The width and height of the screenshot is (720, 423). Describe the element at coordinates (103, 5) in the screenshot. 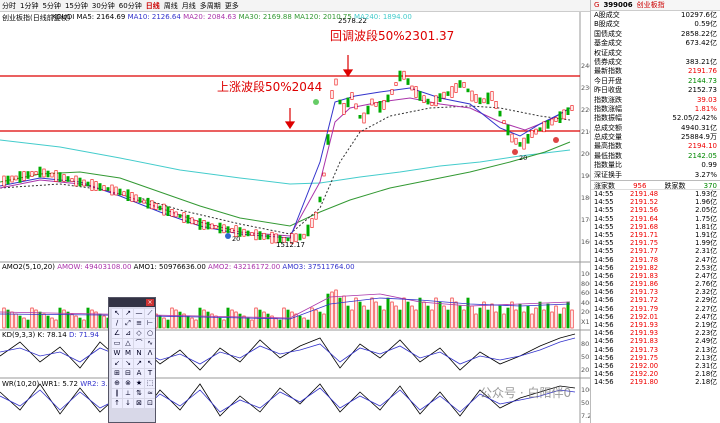

I see `period-tab-4: 30分钟` at that location.